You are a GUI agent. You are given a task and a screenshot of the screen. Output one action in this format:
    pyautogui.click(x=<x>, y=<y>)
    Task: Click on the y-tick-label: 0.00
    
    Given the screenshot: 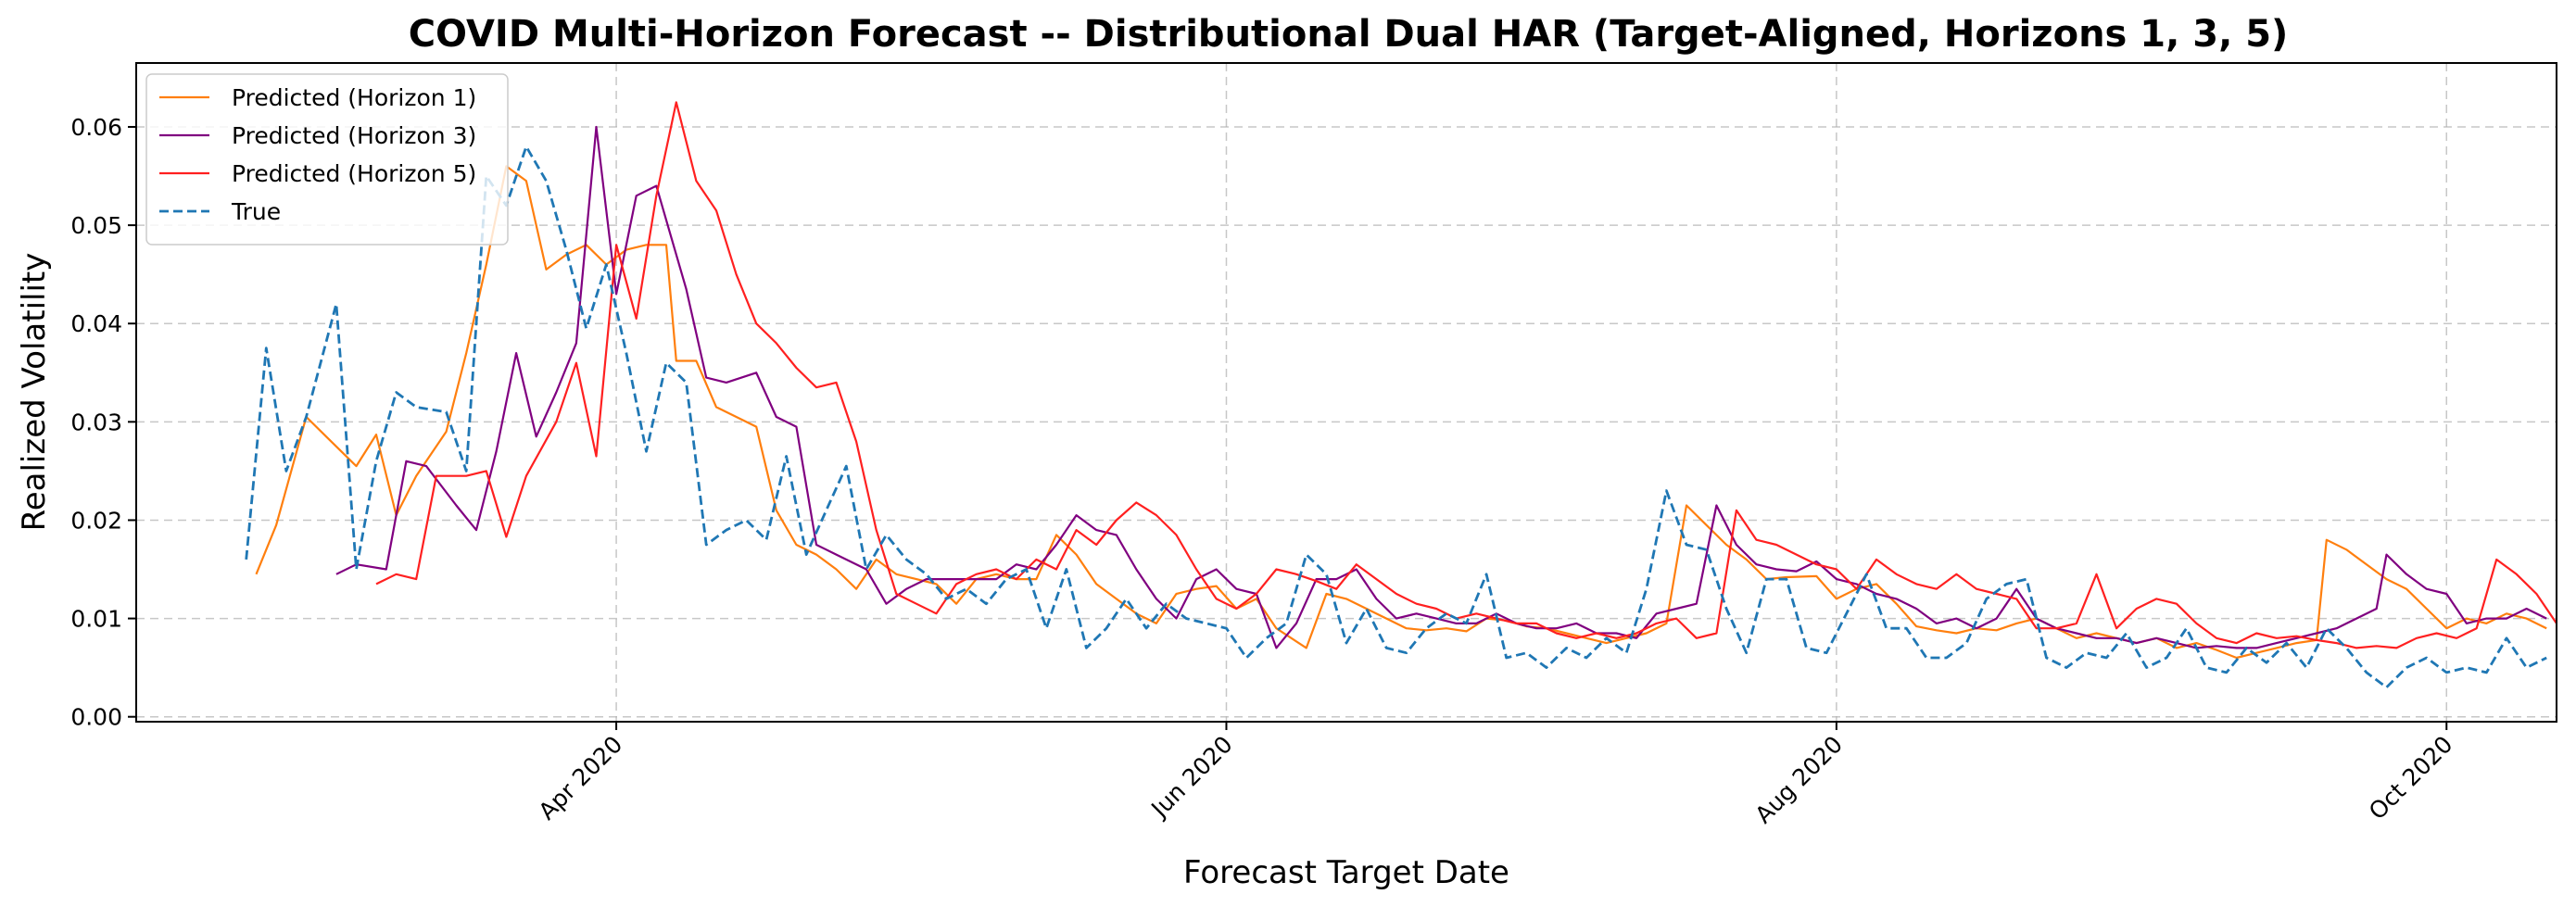 What is the action you would take?
    pyautogui.click(x=96, y=717)
    